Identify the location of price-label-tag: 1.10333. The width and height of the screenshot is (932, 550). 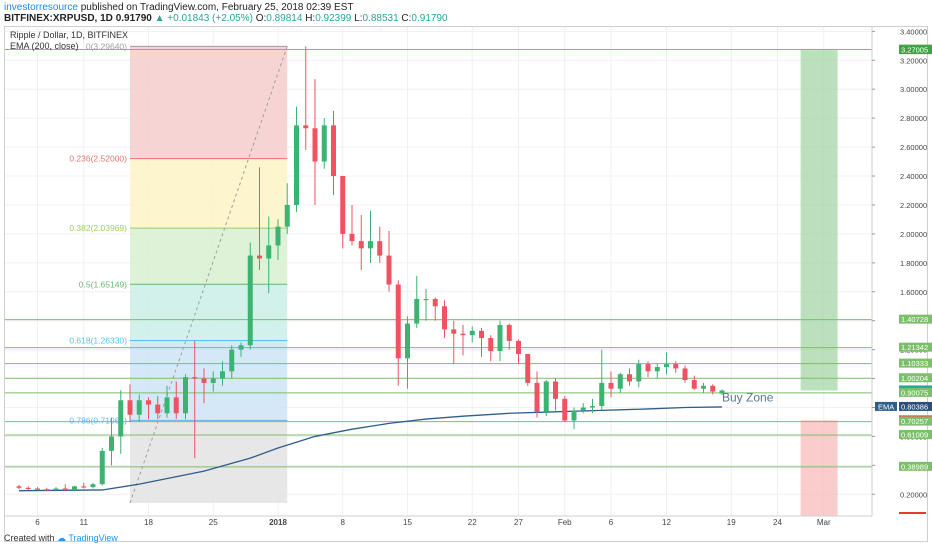
(915, 363).